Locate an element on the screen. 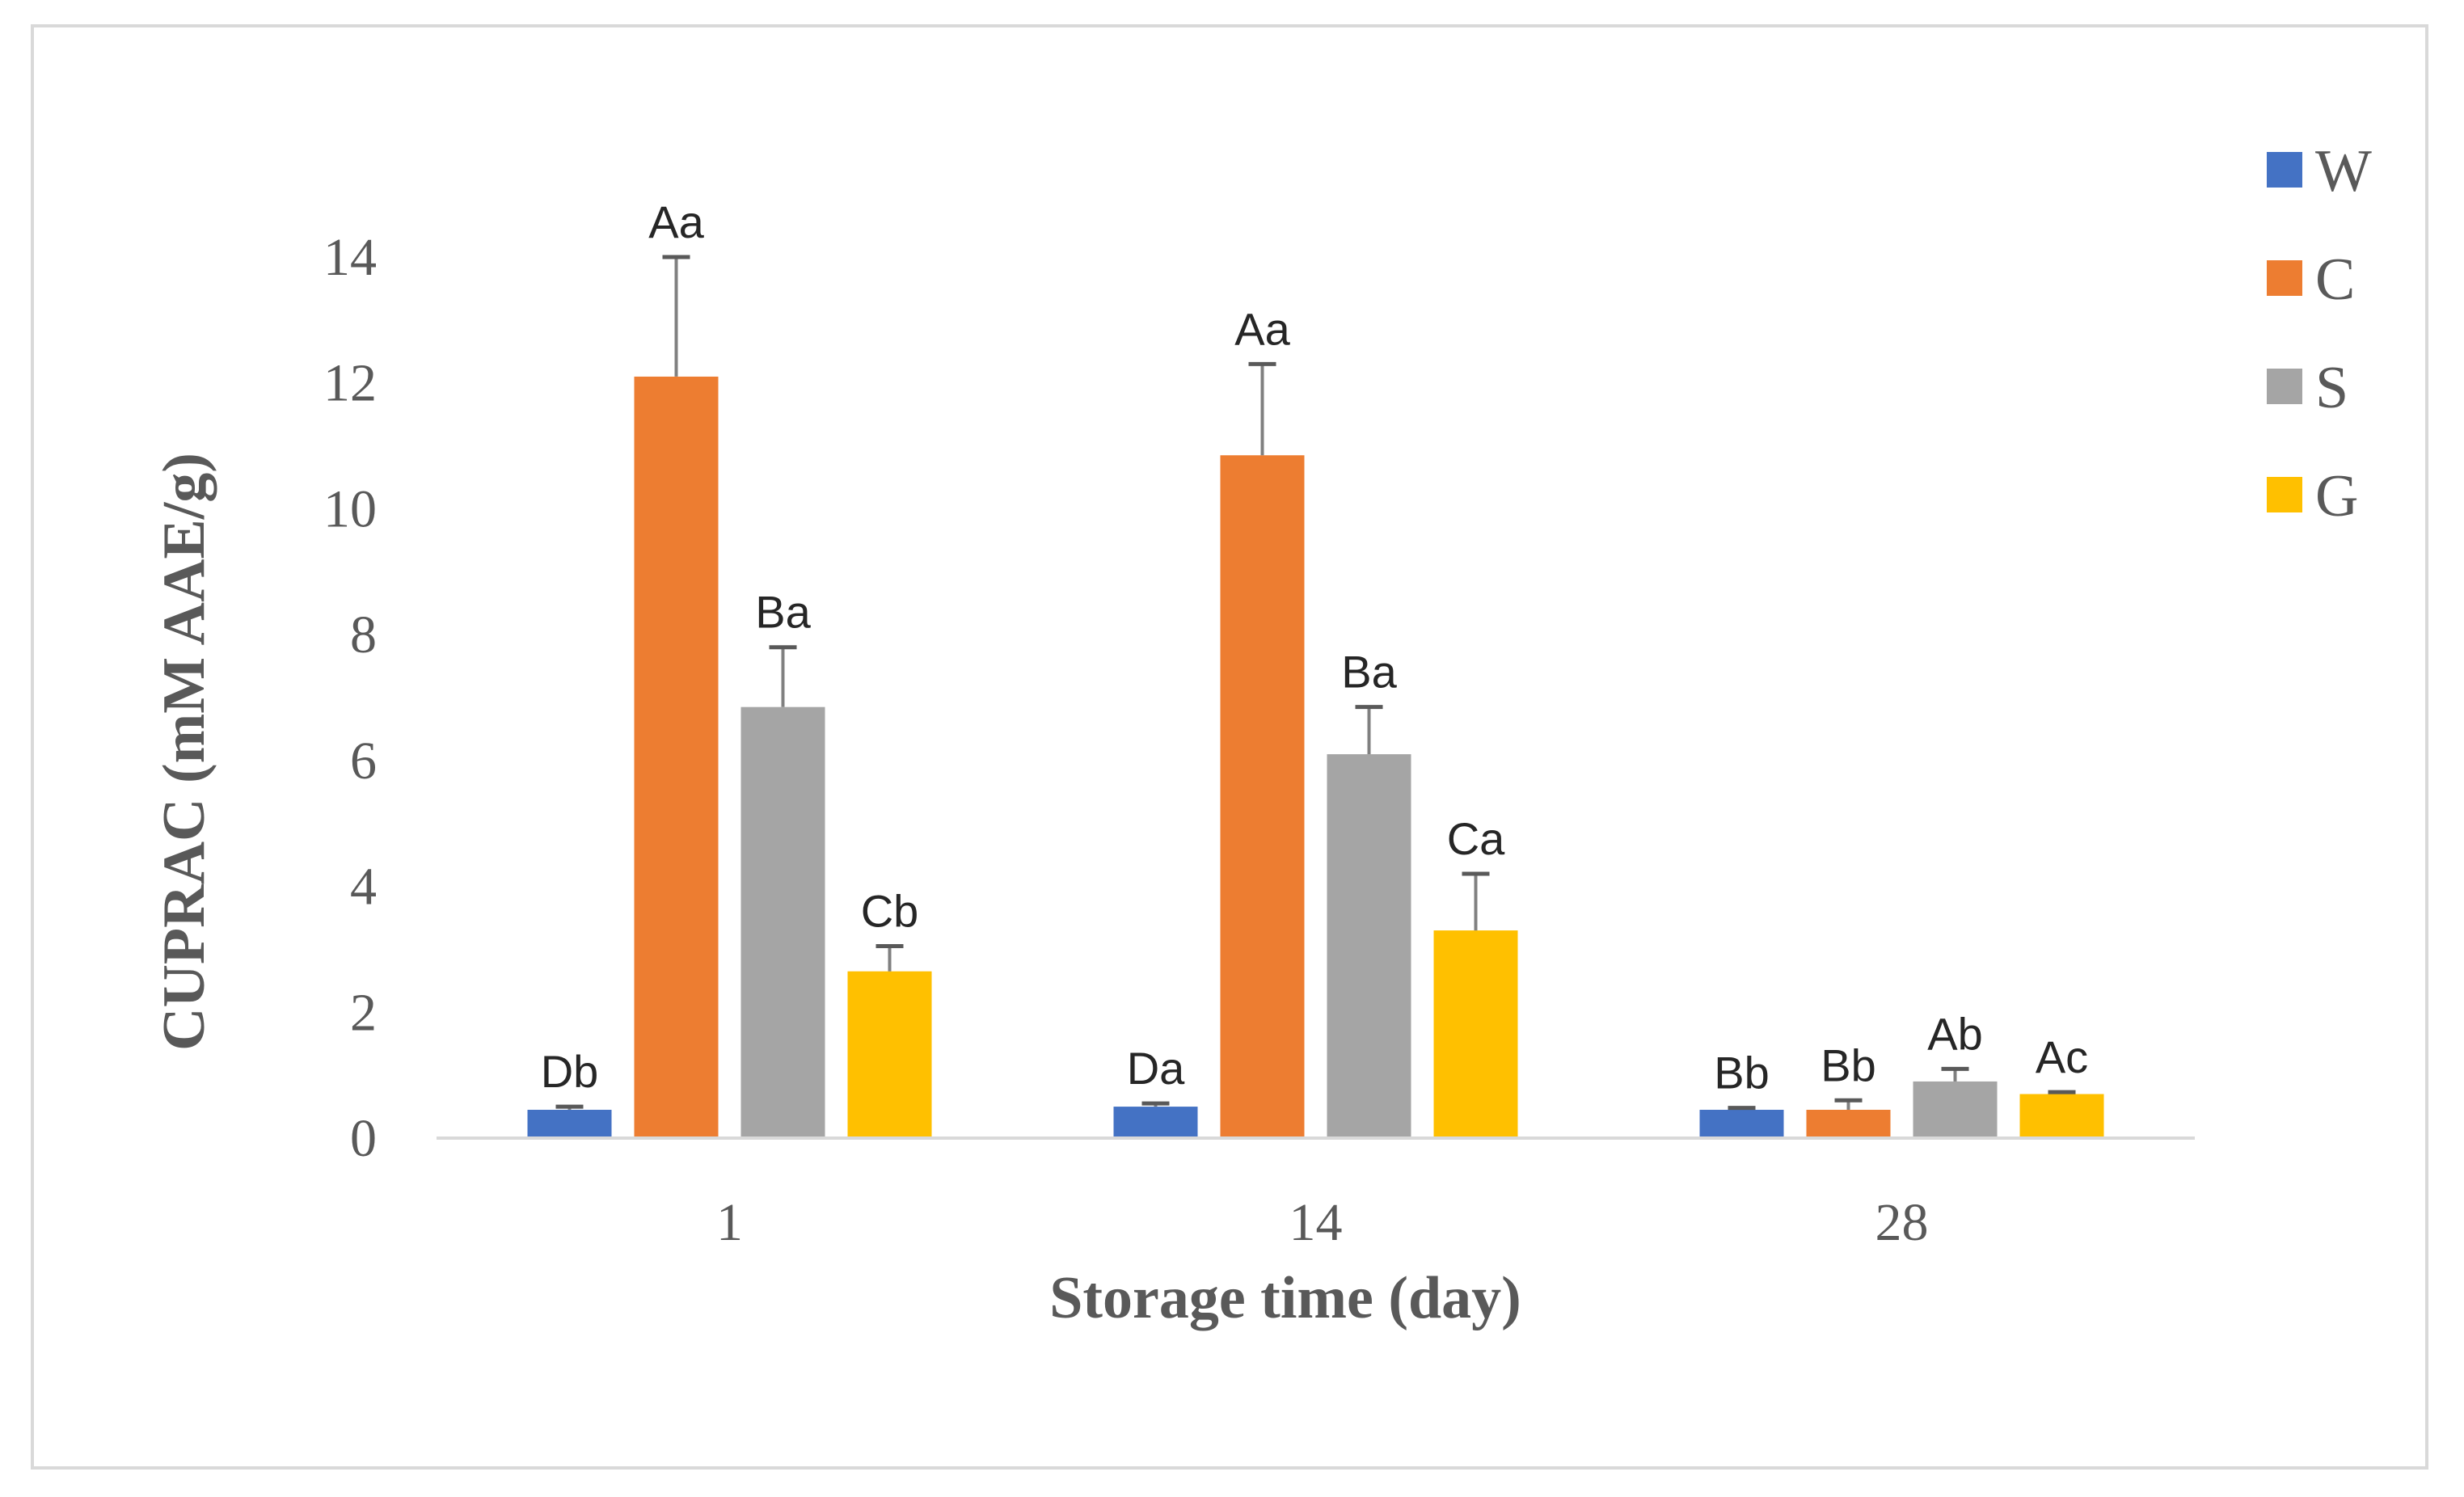  significance-letter-g-day-1: Cb is located at coordinates (890, 911).